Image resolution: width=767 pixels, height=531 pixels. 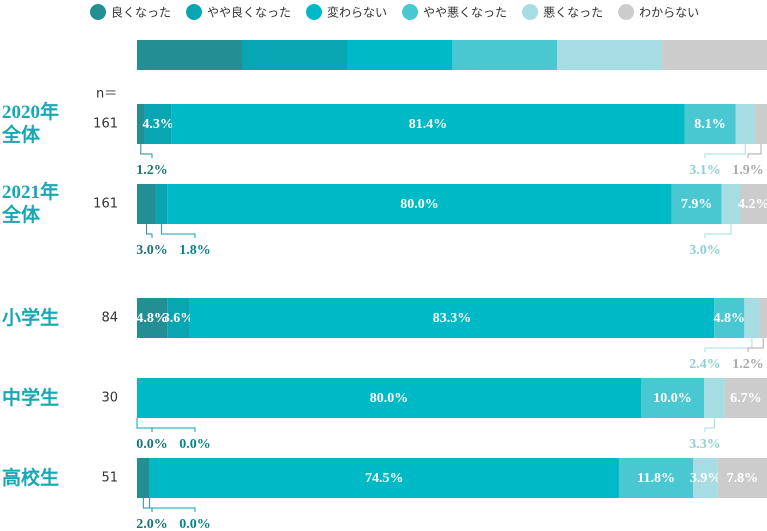 I want to click on value-label: 11.8%, so click(x=656, y=478).